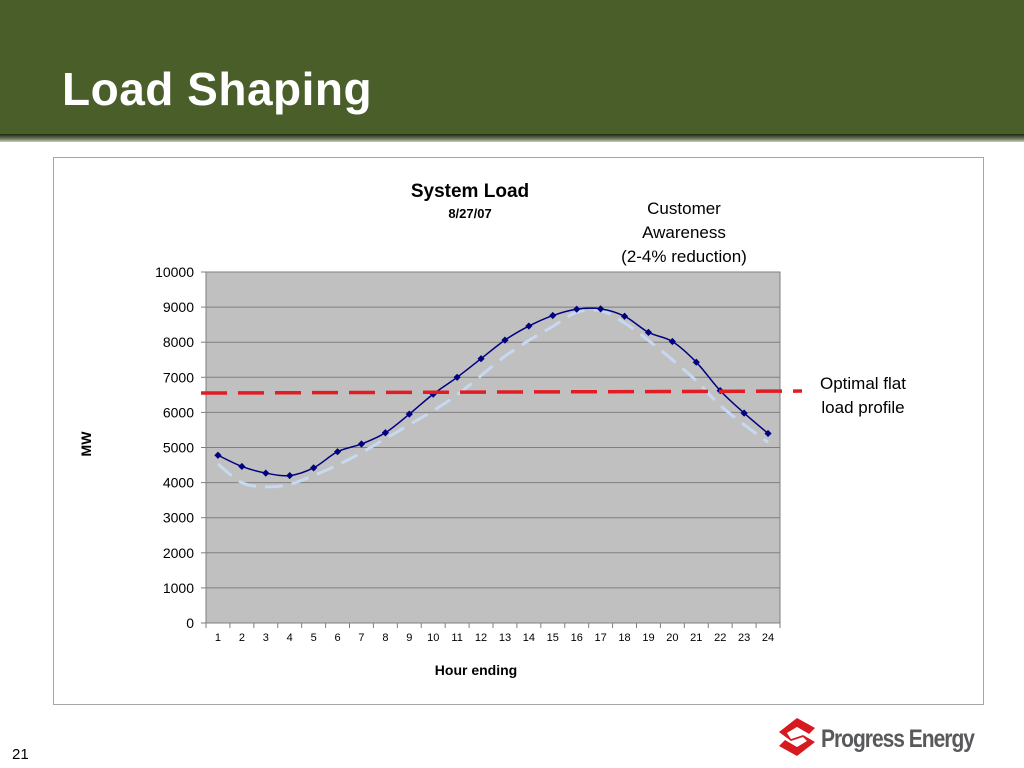 The height and width of the screenshot is (768, 1024). I want to click on header-divider, so click(512, 138).